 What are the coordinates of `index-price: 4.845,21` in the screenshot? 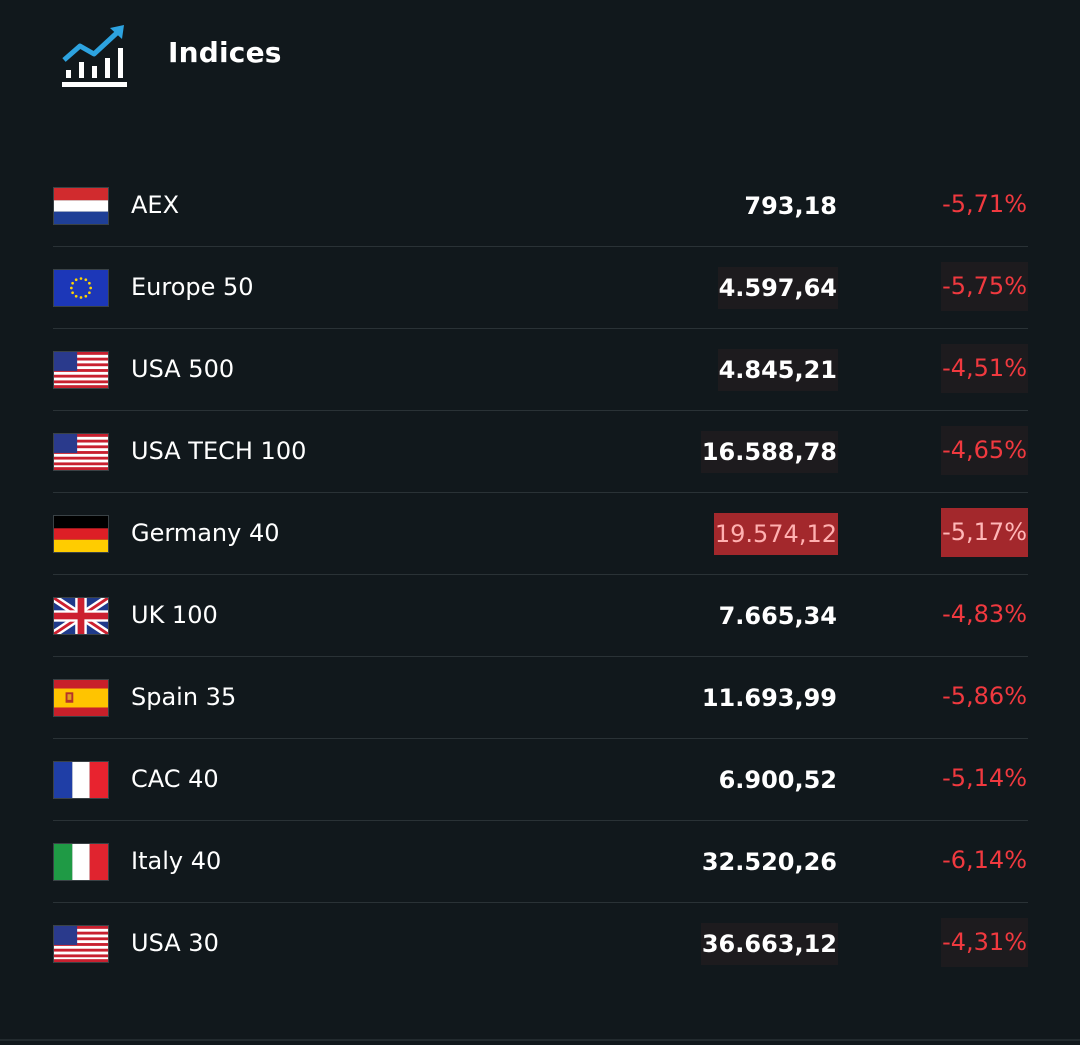 It's located at (777, 370).